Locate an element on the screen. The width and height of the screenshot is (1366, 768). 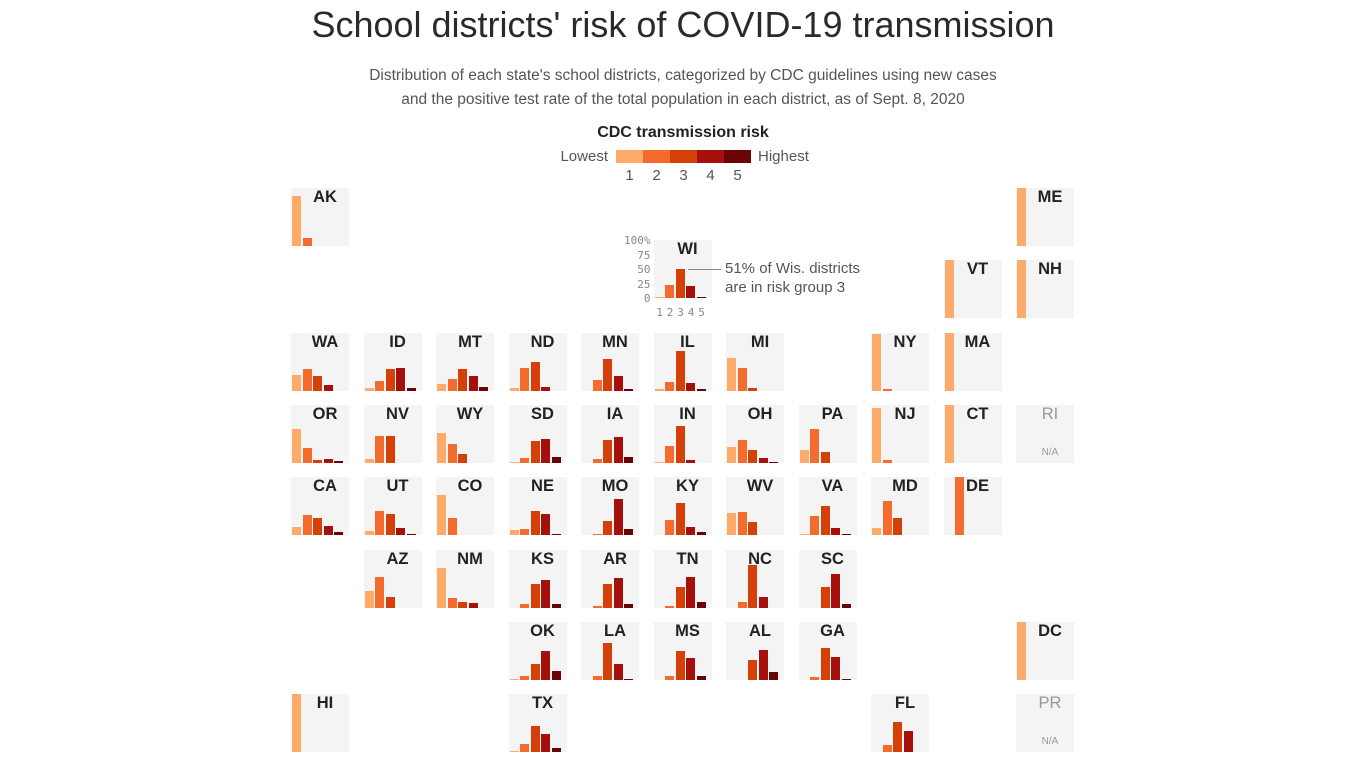
state-tile-in: IN is located at coordinates (682, 433).